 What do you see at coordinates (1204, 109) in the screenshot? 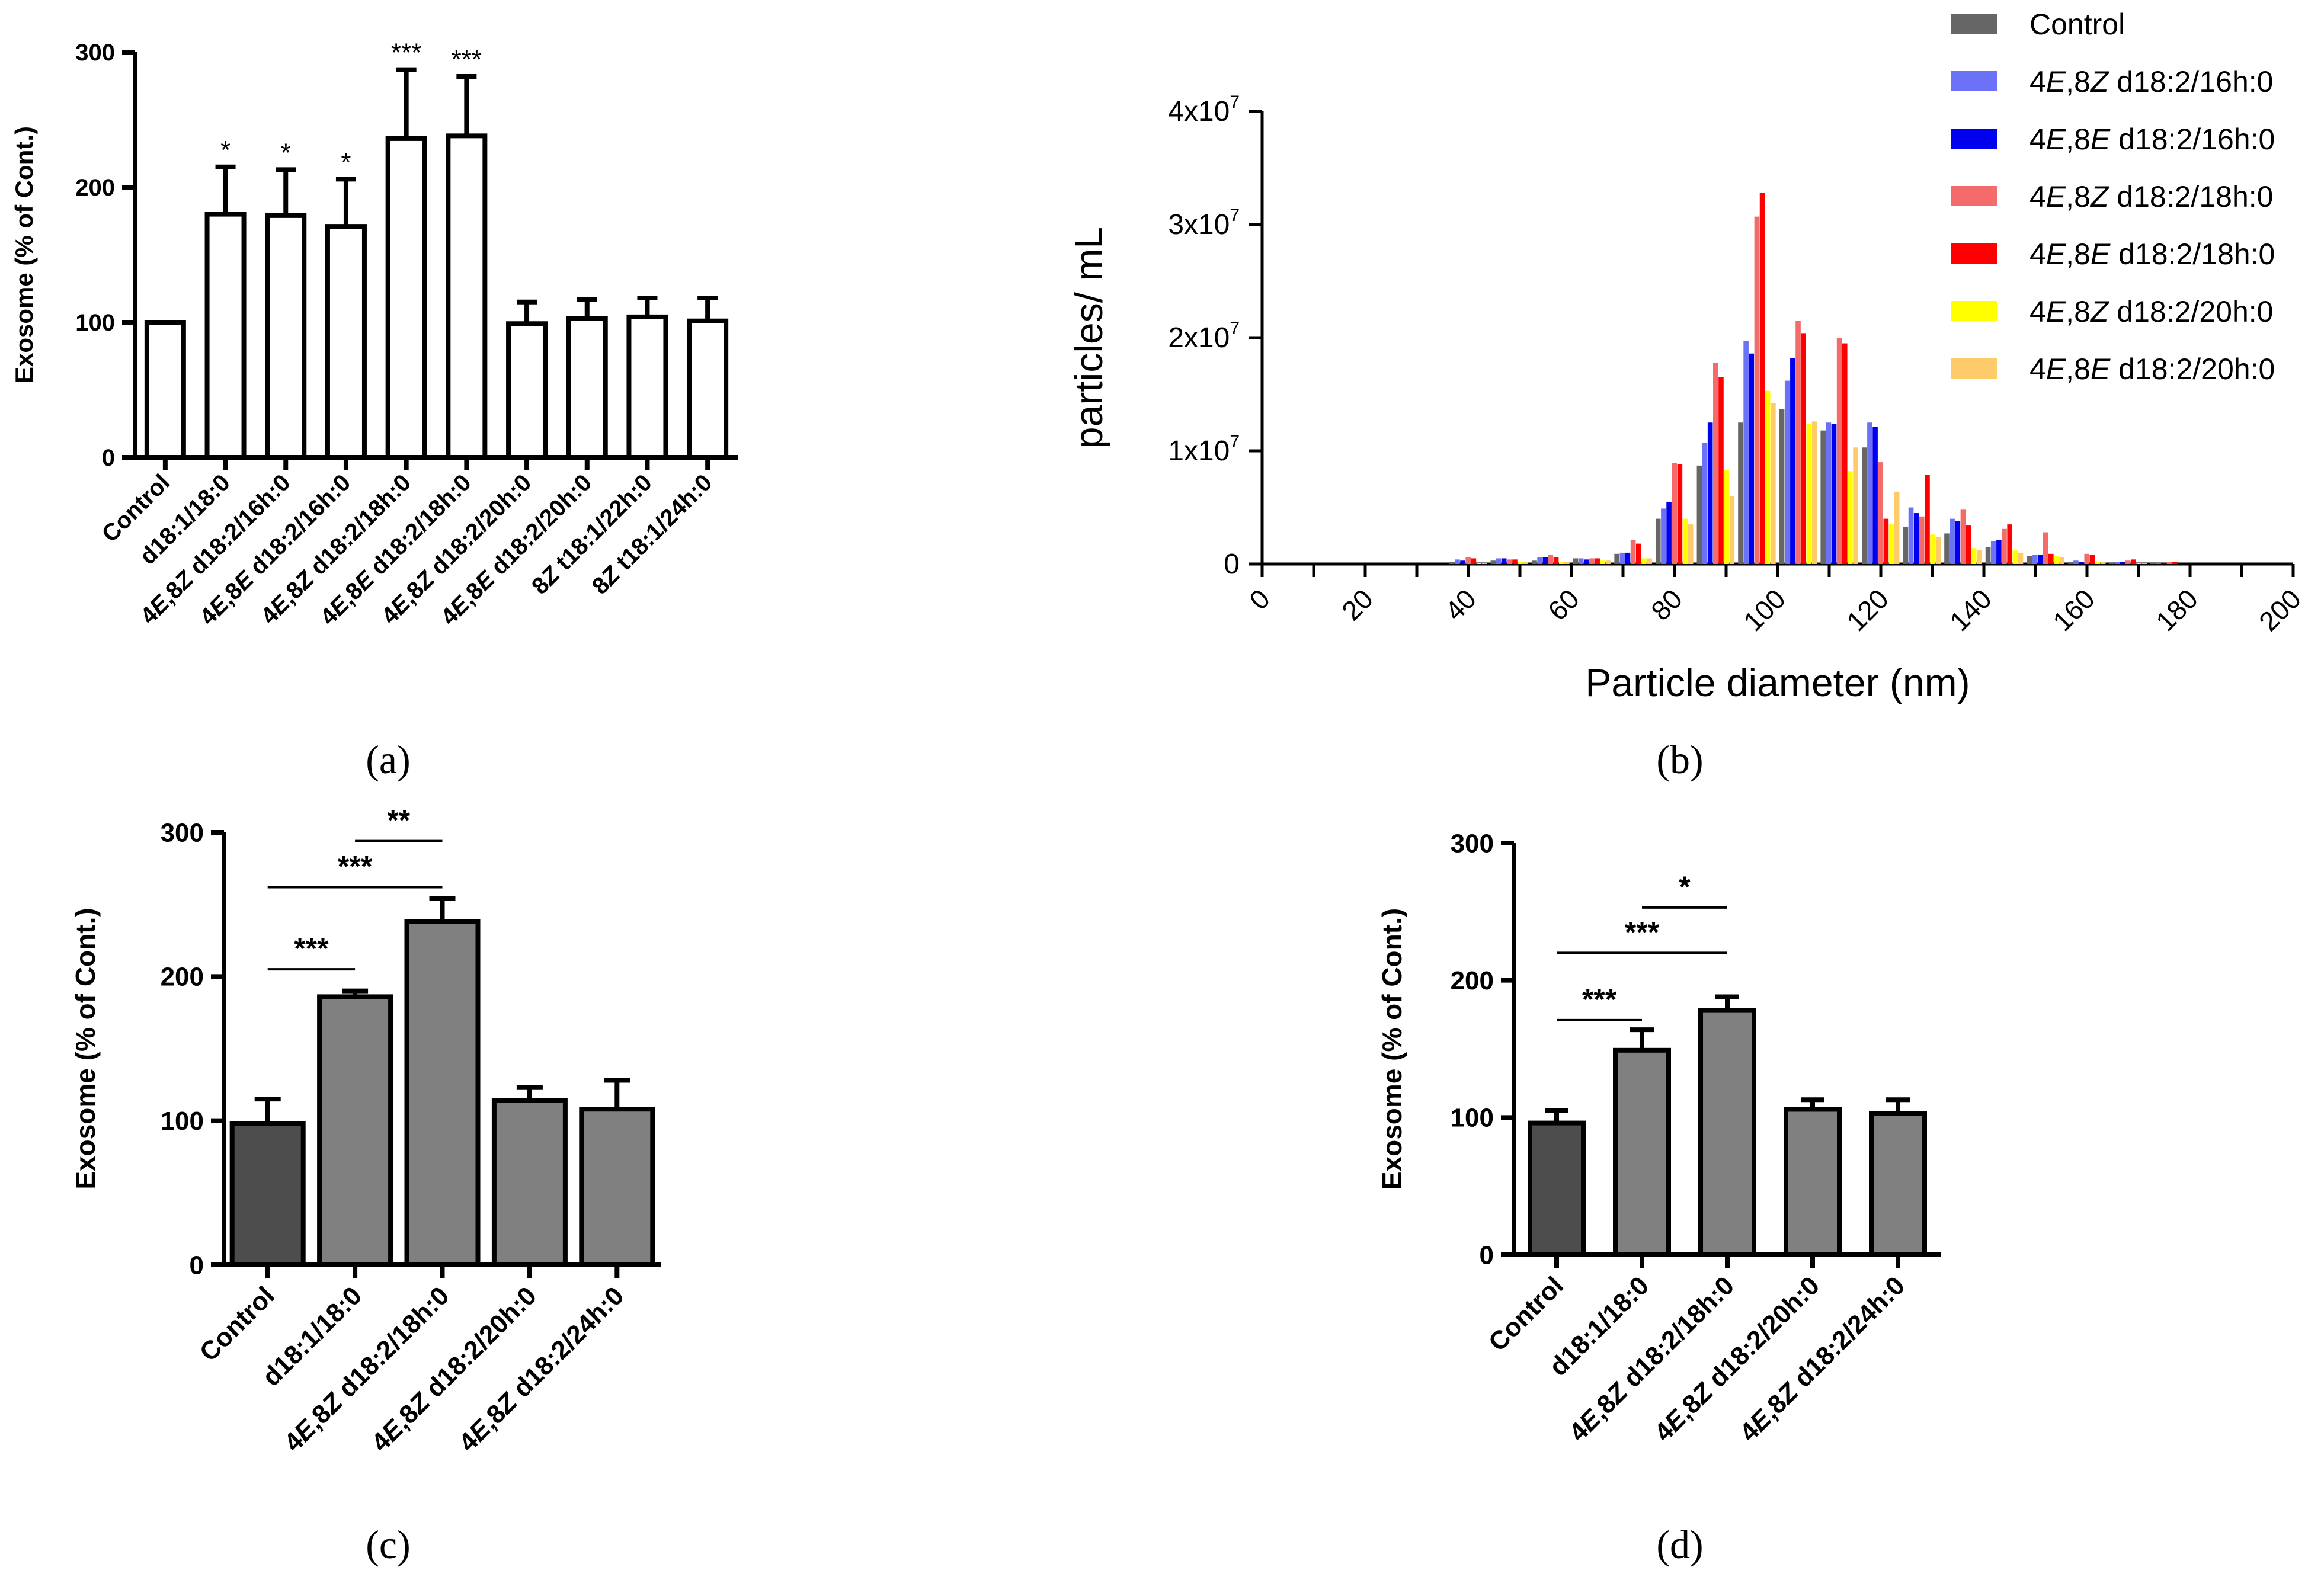
I see `y-tick-label: 4x10⁷` at bounding box center [1204, 109].